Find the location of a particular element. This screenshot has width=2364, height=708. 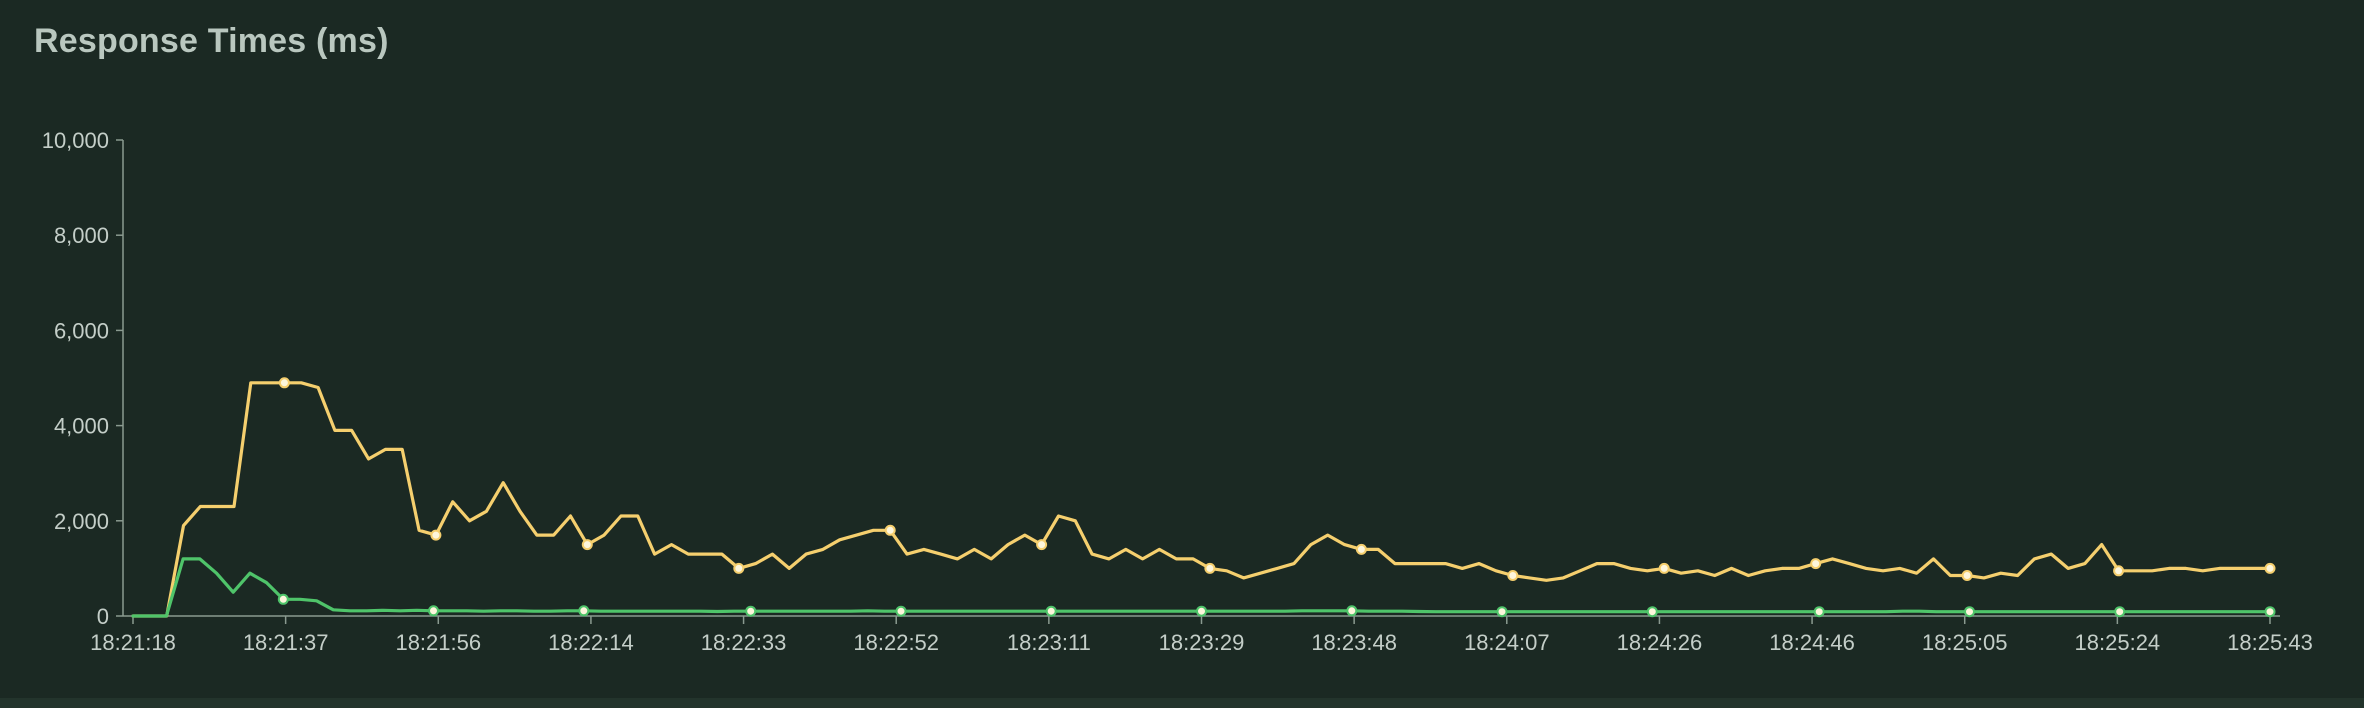

y-tick-label: 2,000 is located at coordinates (81, 521).